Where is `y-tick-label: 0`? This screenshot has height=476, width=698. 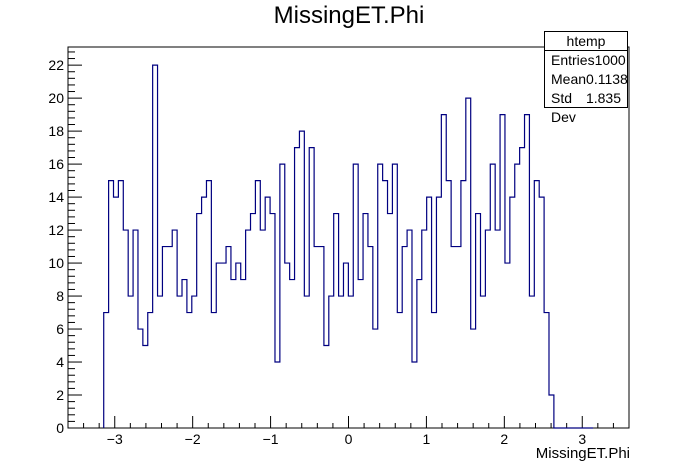 y-tick-label: 0 is located at coordinates (60, 428).